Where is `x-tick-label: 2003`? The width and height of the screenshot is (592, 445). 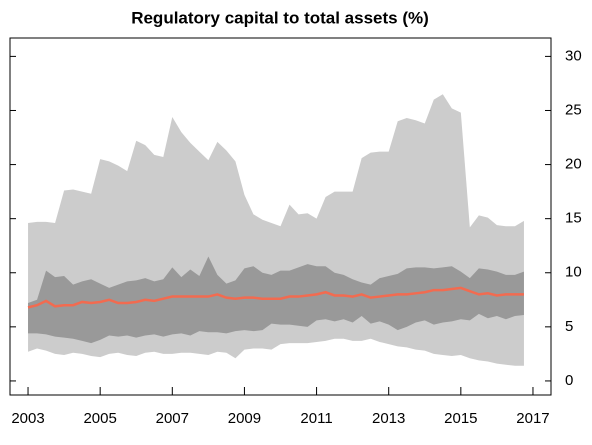 x-tick-label: 2003 is located at coordinates (27, 418).